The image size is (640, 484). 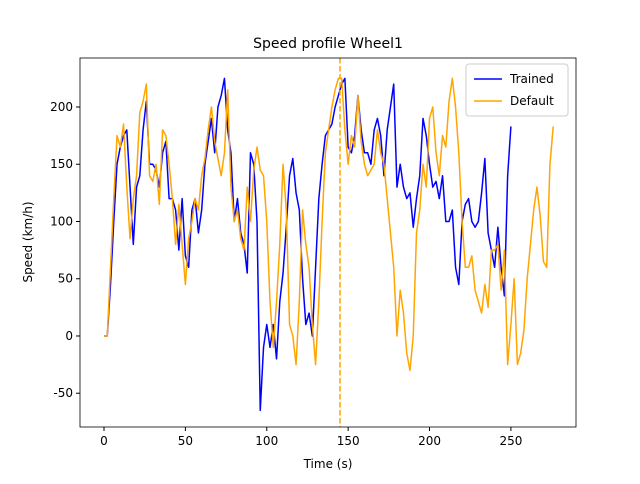 What do you see at coordinates (61, 221) in the screenshot?
I see `y-tick-label: 100` at bounding box center [61, 221].